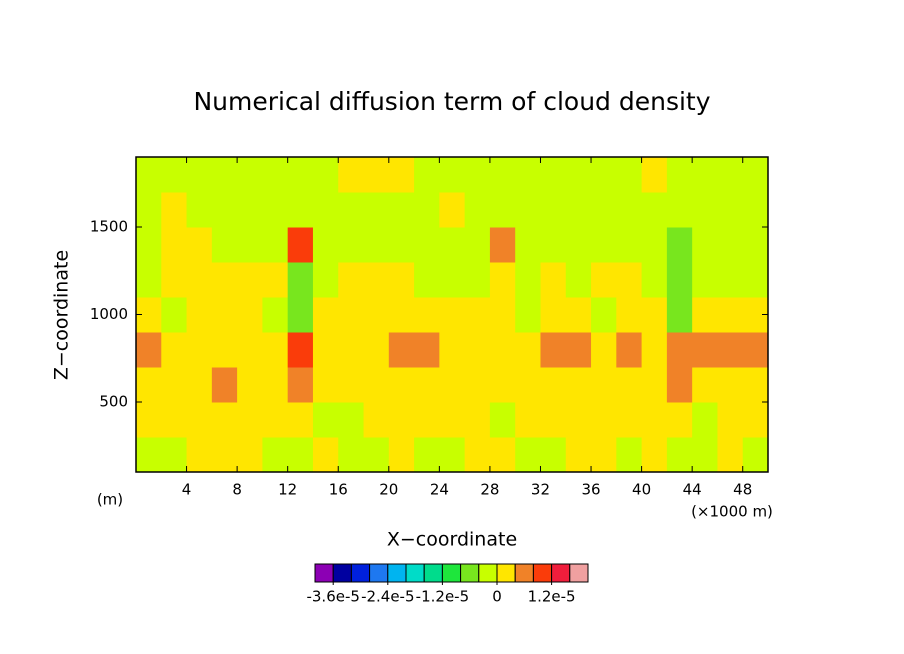 The width and height of the screenshot is (904, 654). I want to click on x-axis-label: X−coordinate, so click(452, 540).